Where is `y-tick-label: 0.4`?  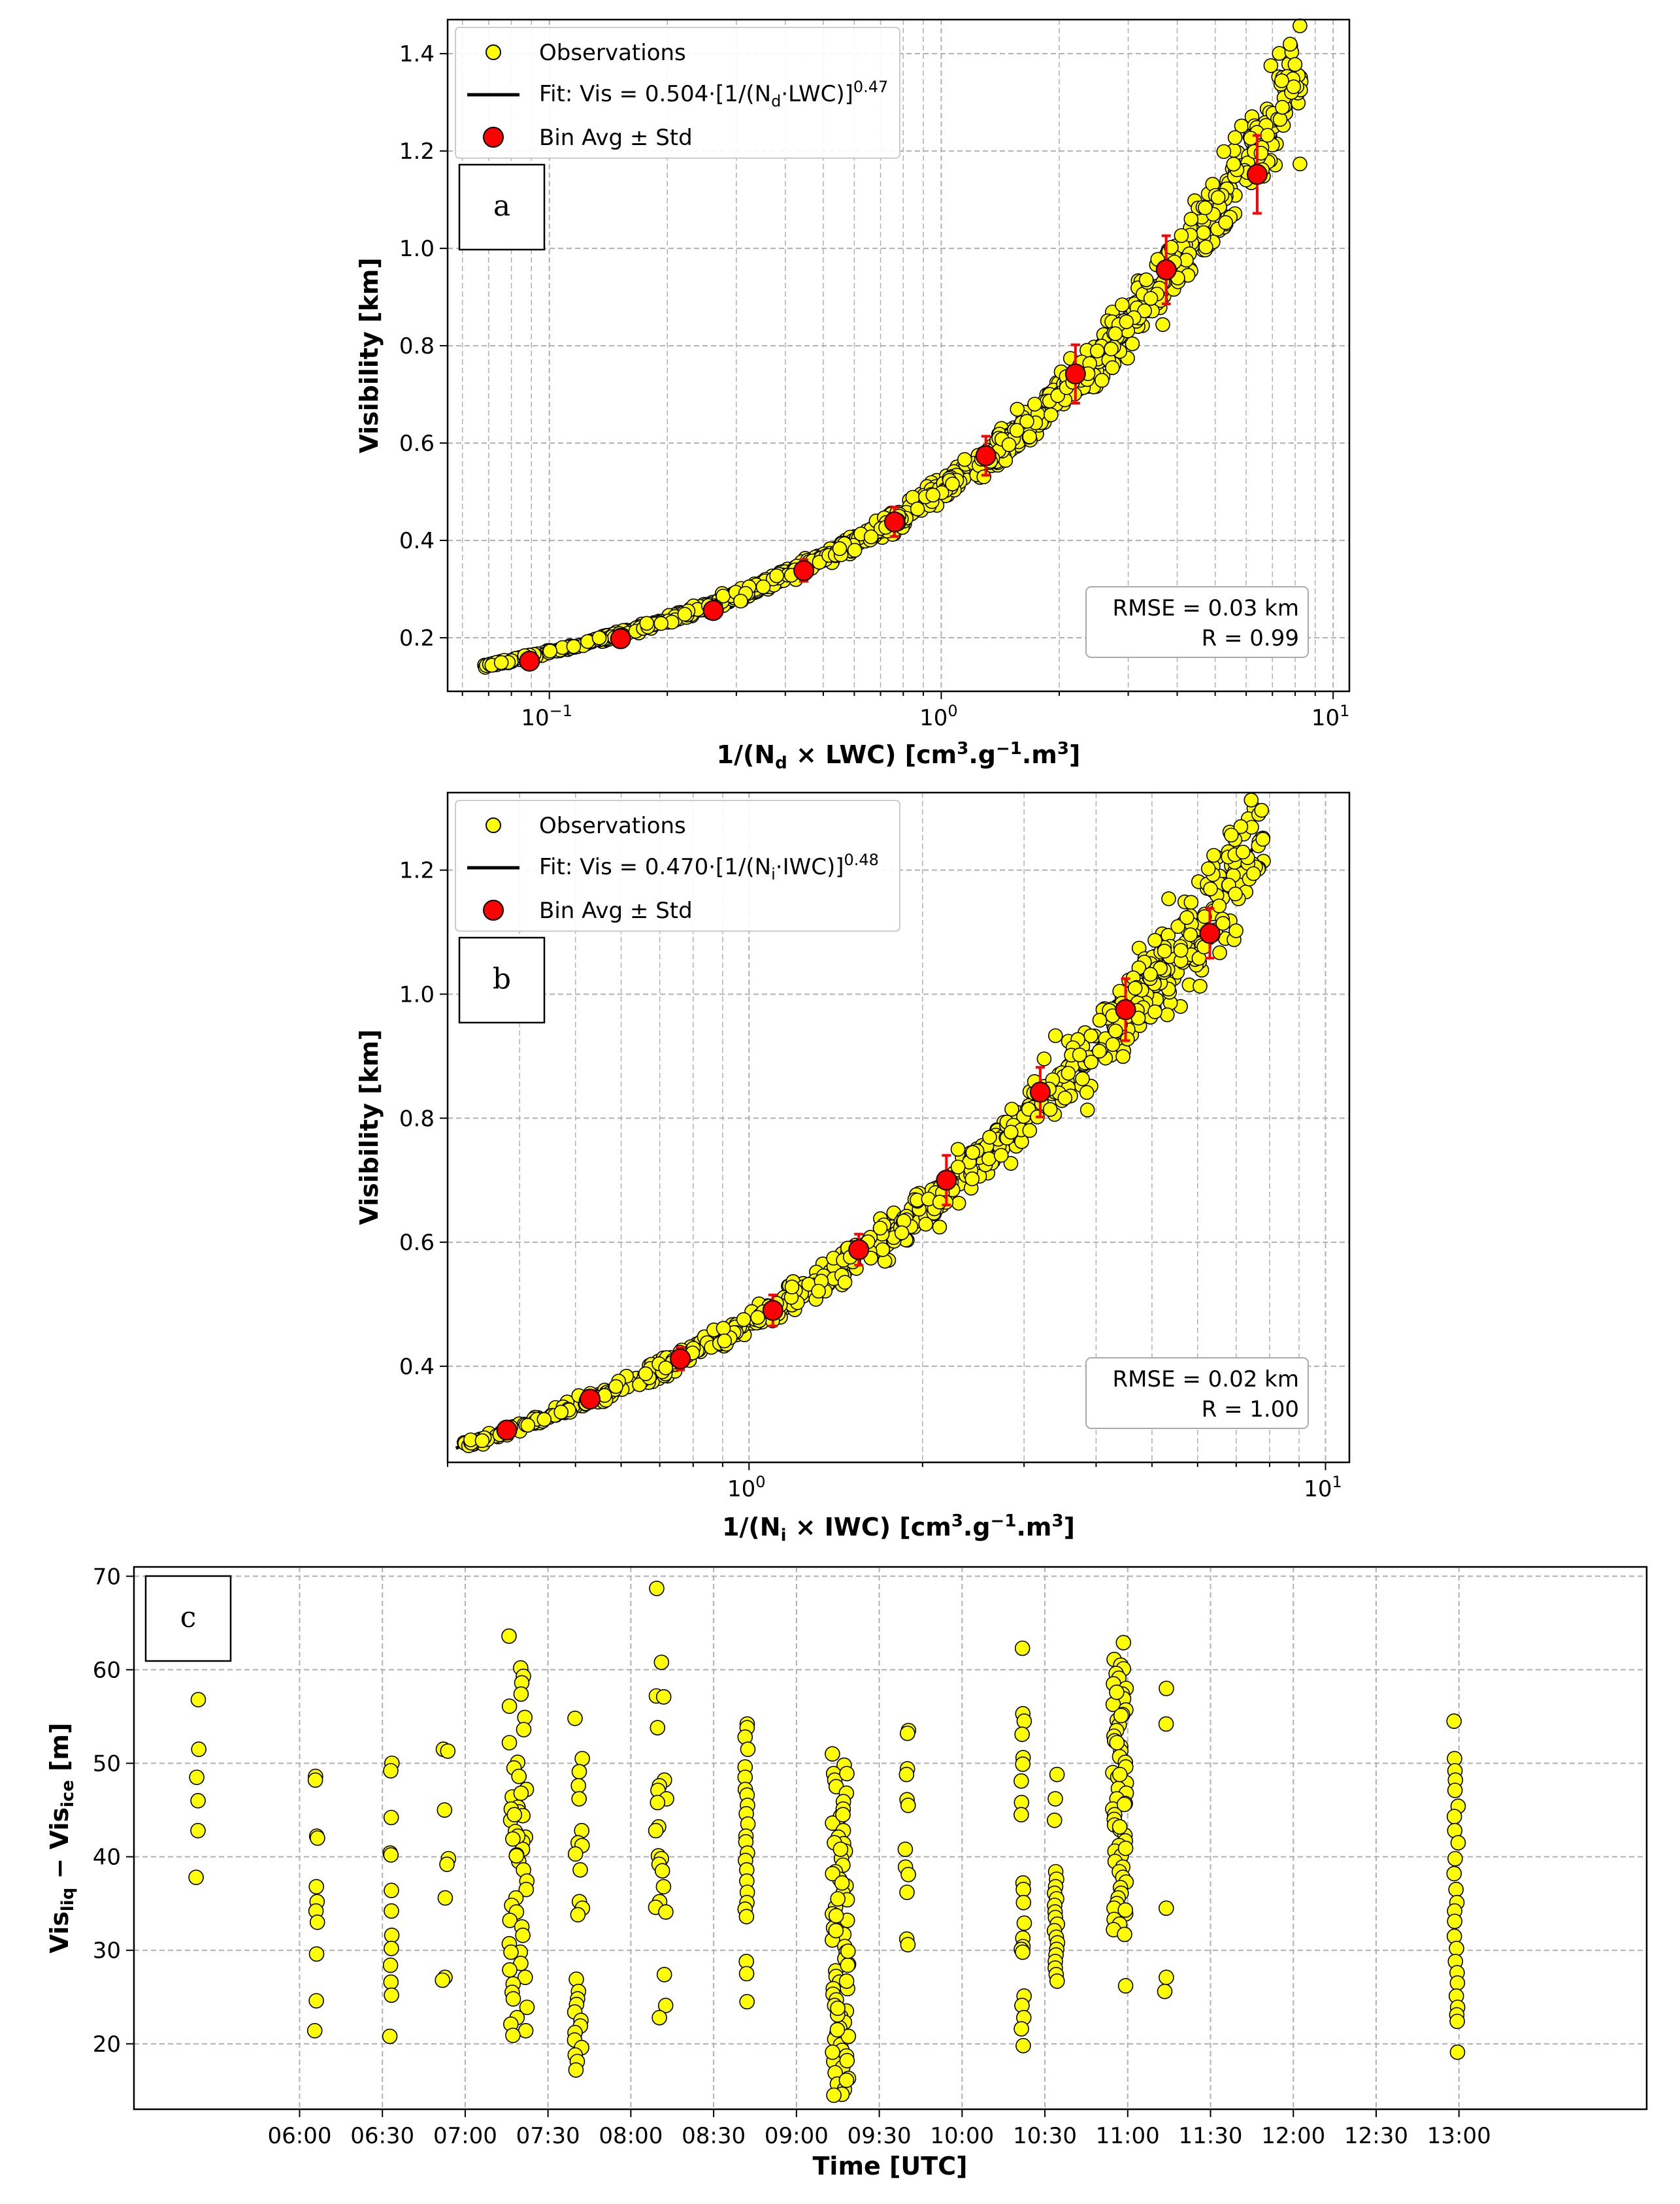 y-tick-label: 0.4 is located at coordinates (417, 541).